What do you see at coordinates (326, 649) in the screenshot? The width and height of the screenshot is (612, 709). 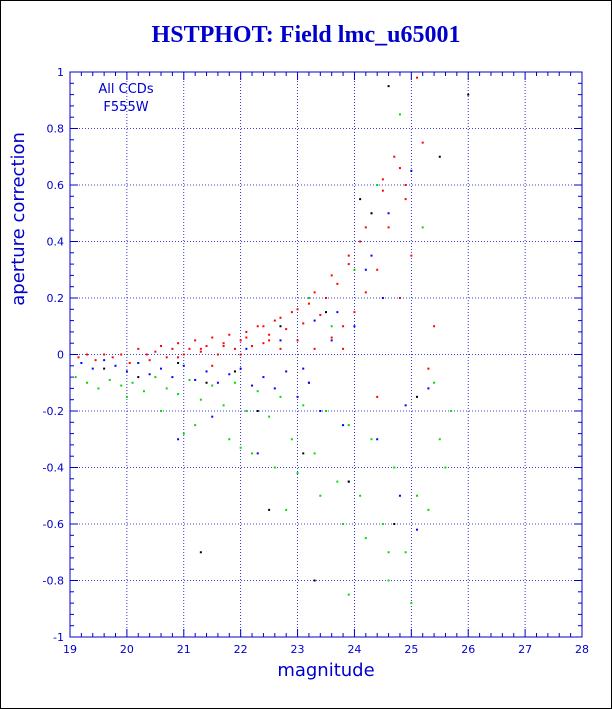 I see `x-tick-labels: 19 20 21 22 23 24 25 26 27 28` at bounding box center [326, 649].